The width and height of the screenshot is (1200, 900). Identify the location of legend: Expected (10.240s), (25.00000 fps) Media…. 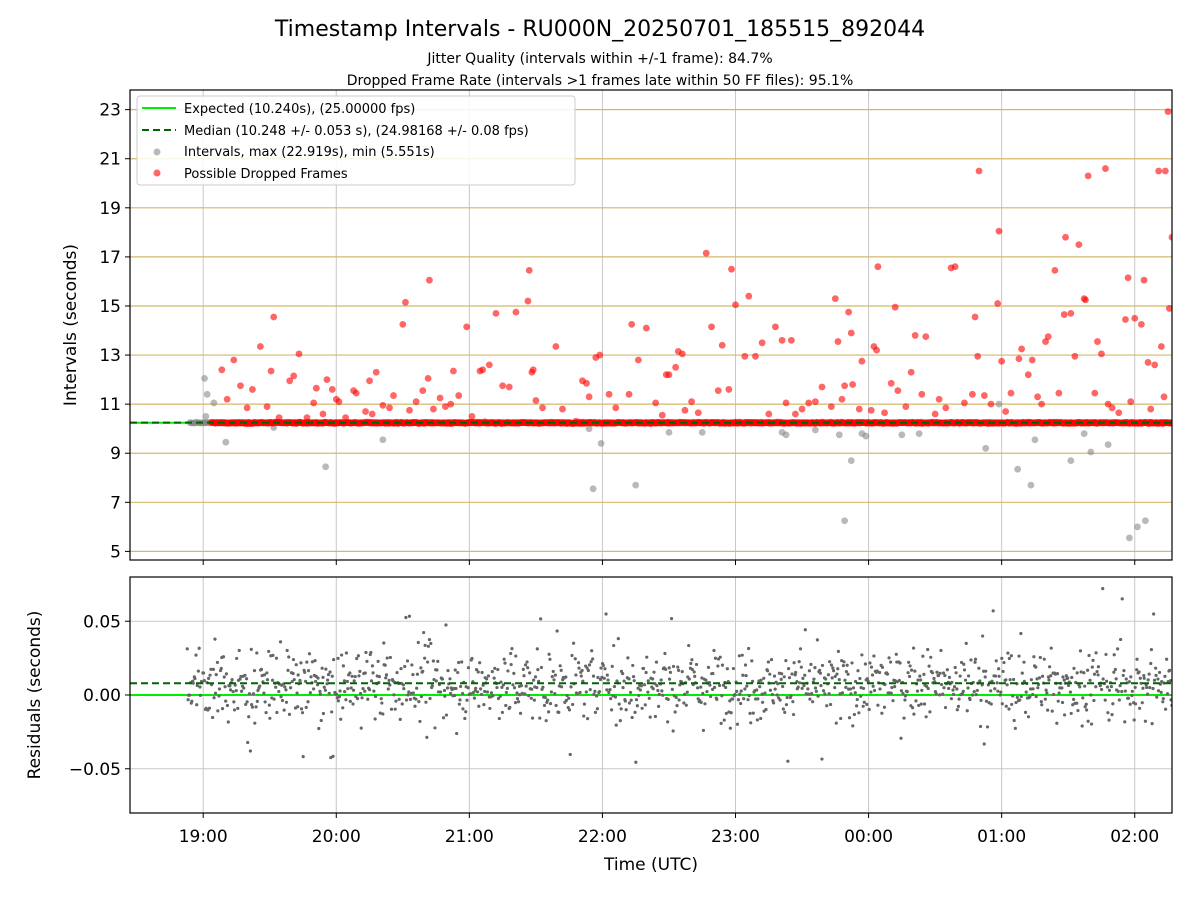
(356, 140).